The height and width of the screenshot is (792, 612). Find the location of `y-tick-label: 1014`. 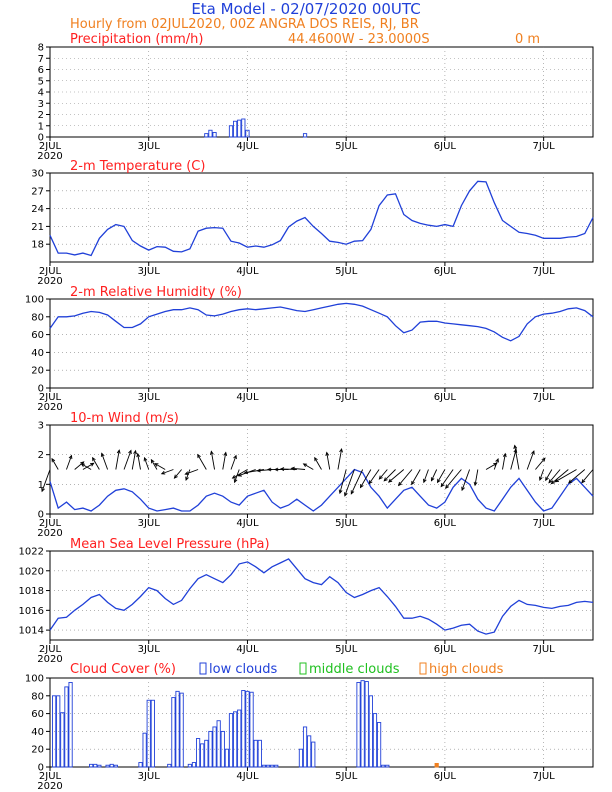

y-tick-label: 1014 is located at coordinates (31, 631).